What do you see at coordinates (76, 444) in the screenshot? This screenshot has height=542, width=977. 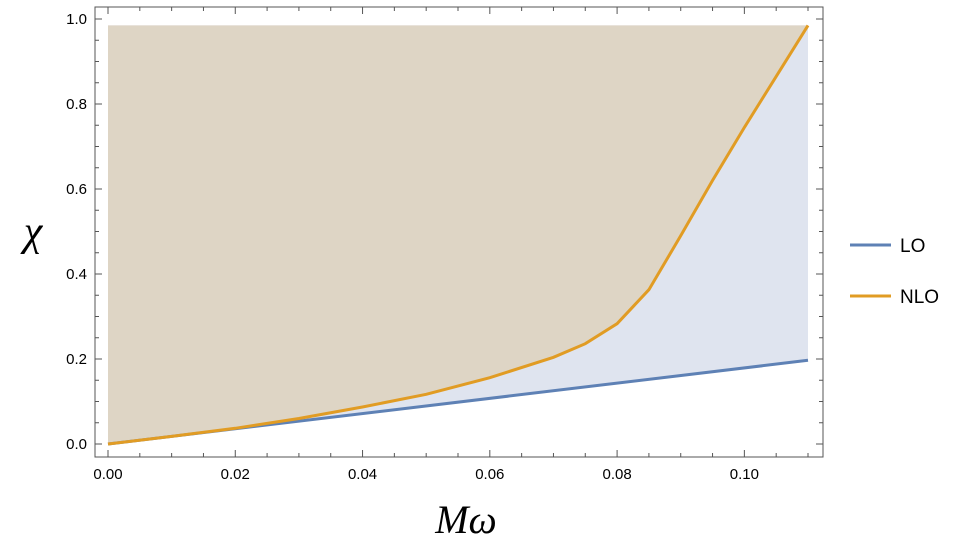 I see `y-tick-label: 0.0` at bounding box center [76, 444].